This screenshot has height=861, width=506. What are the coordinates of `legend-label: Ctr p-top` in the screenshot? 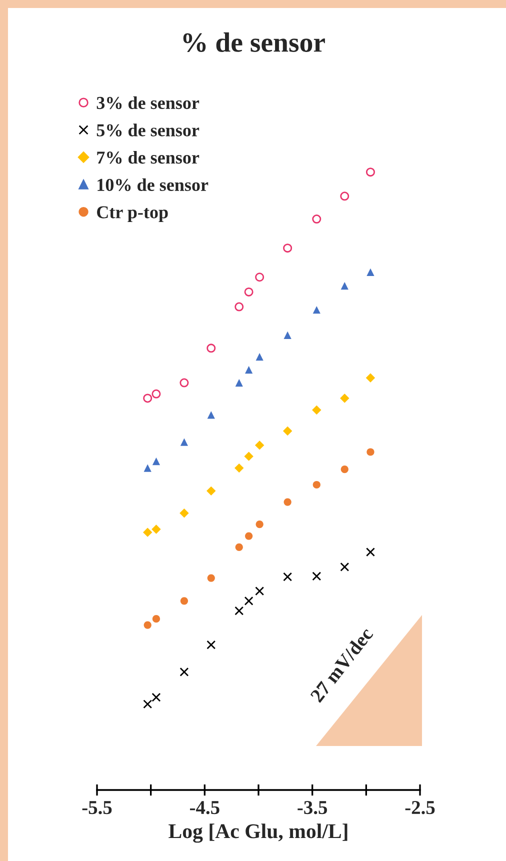 It's located at (132, 214).